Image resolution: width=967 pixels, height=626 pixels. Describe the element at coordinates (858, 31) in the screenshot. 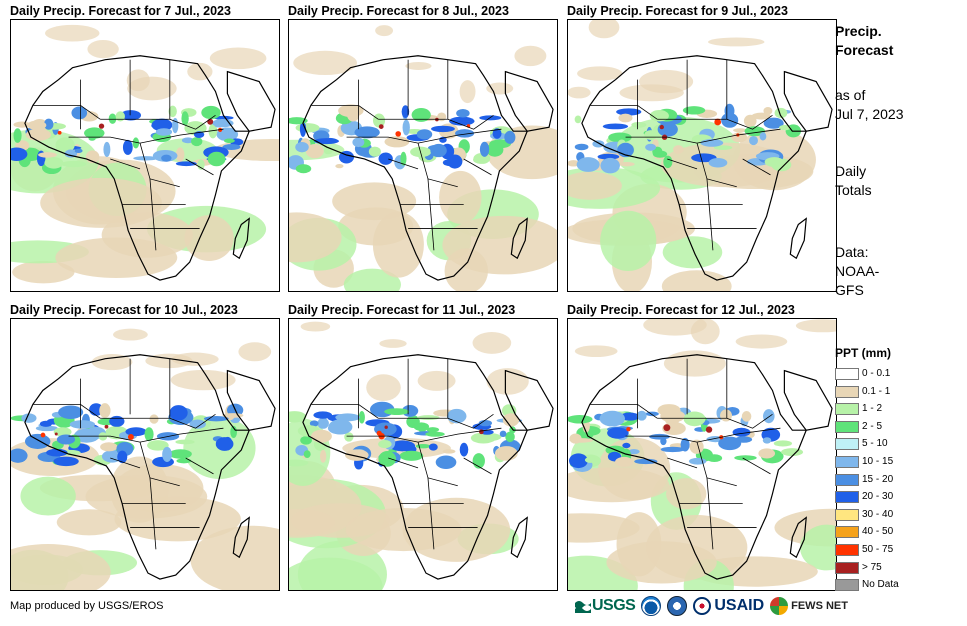

I see `sidebar-title-line: Precip.` at that location.